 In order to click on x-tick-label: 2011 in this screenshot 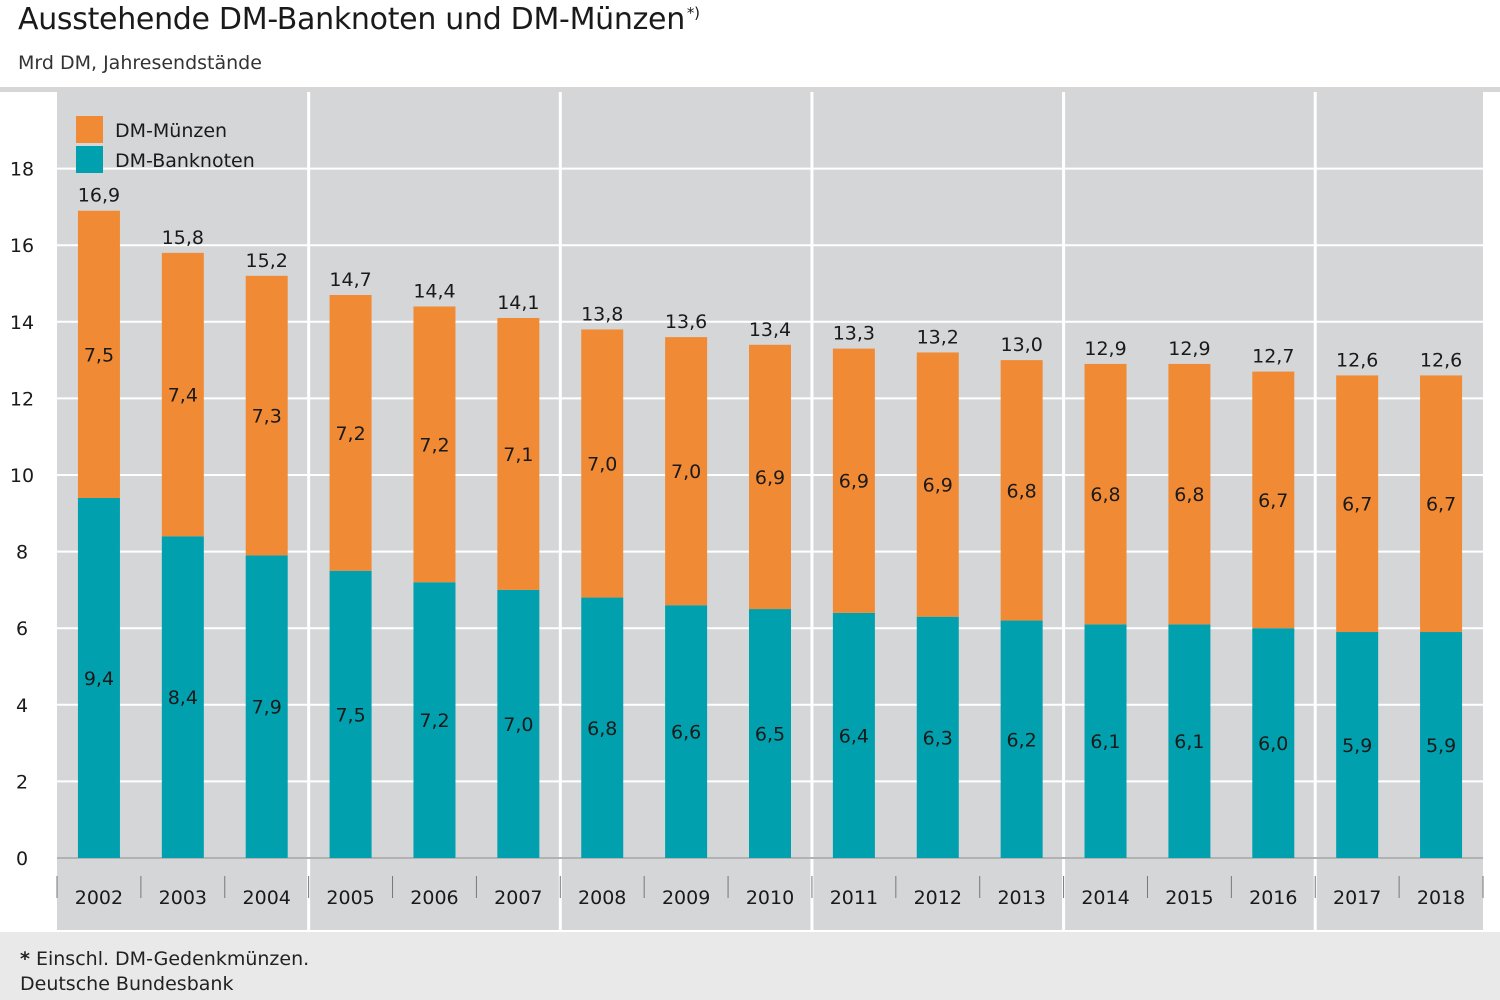, I will do `click(854, 898)`.